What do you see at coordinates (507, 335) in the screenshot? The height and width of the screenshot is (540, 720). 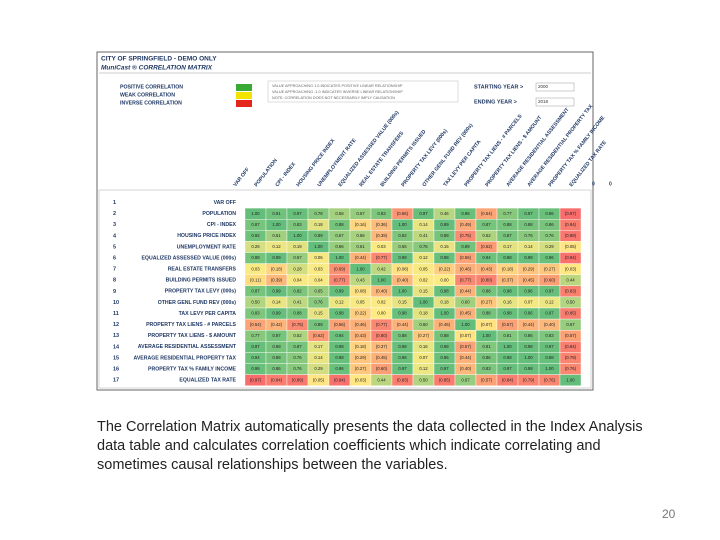 I see `cell-value: 0.81` at bounding box center [507, 335].